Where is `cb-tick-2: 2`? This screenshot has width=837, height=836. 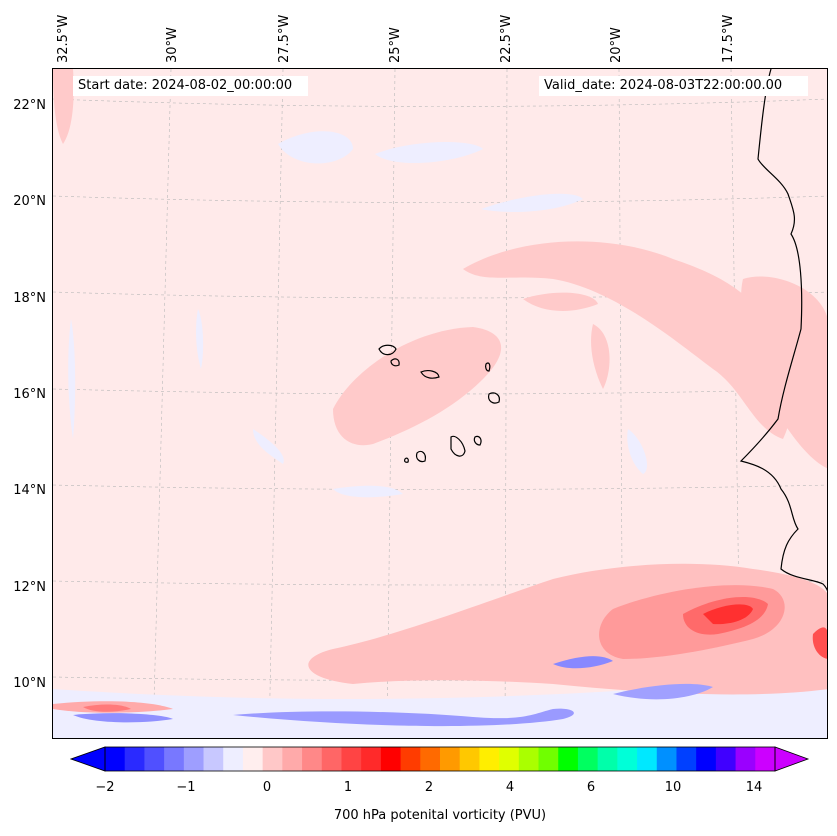 cb-tick-2: 2 is located at coordinates (429, 787).